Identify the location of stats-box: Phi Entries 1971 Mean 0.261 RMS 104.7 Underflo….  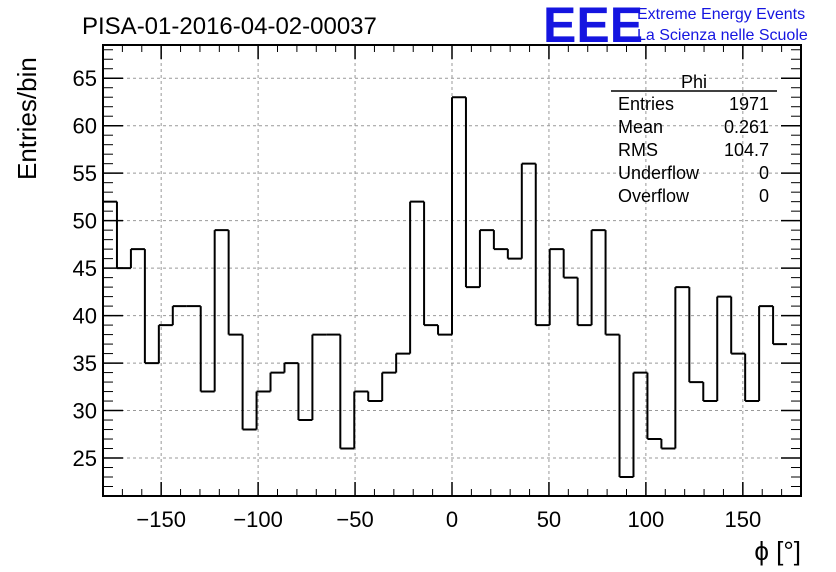
(694, 139).